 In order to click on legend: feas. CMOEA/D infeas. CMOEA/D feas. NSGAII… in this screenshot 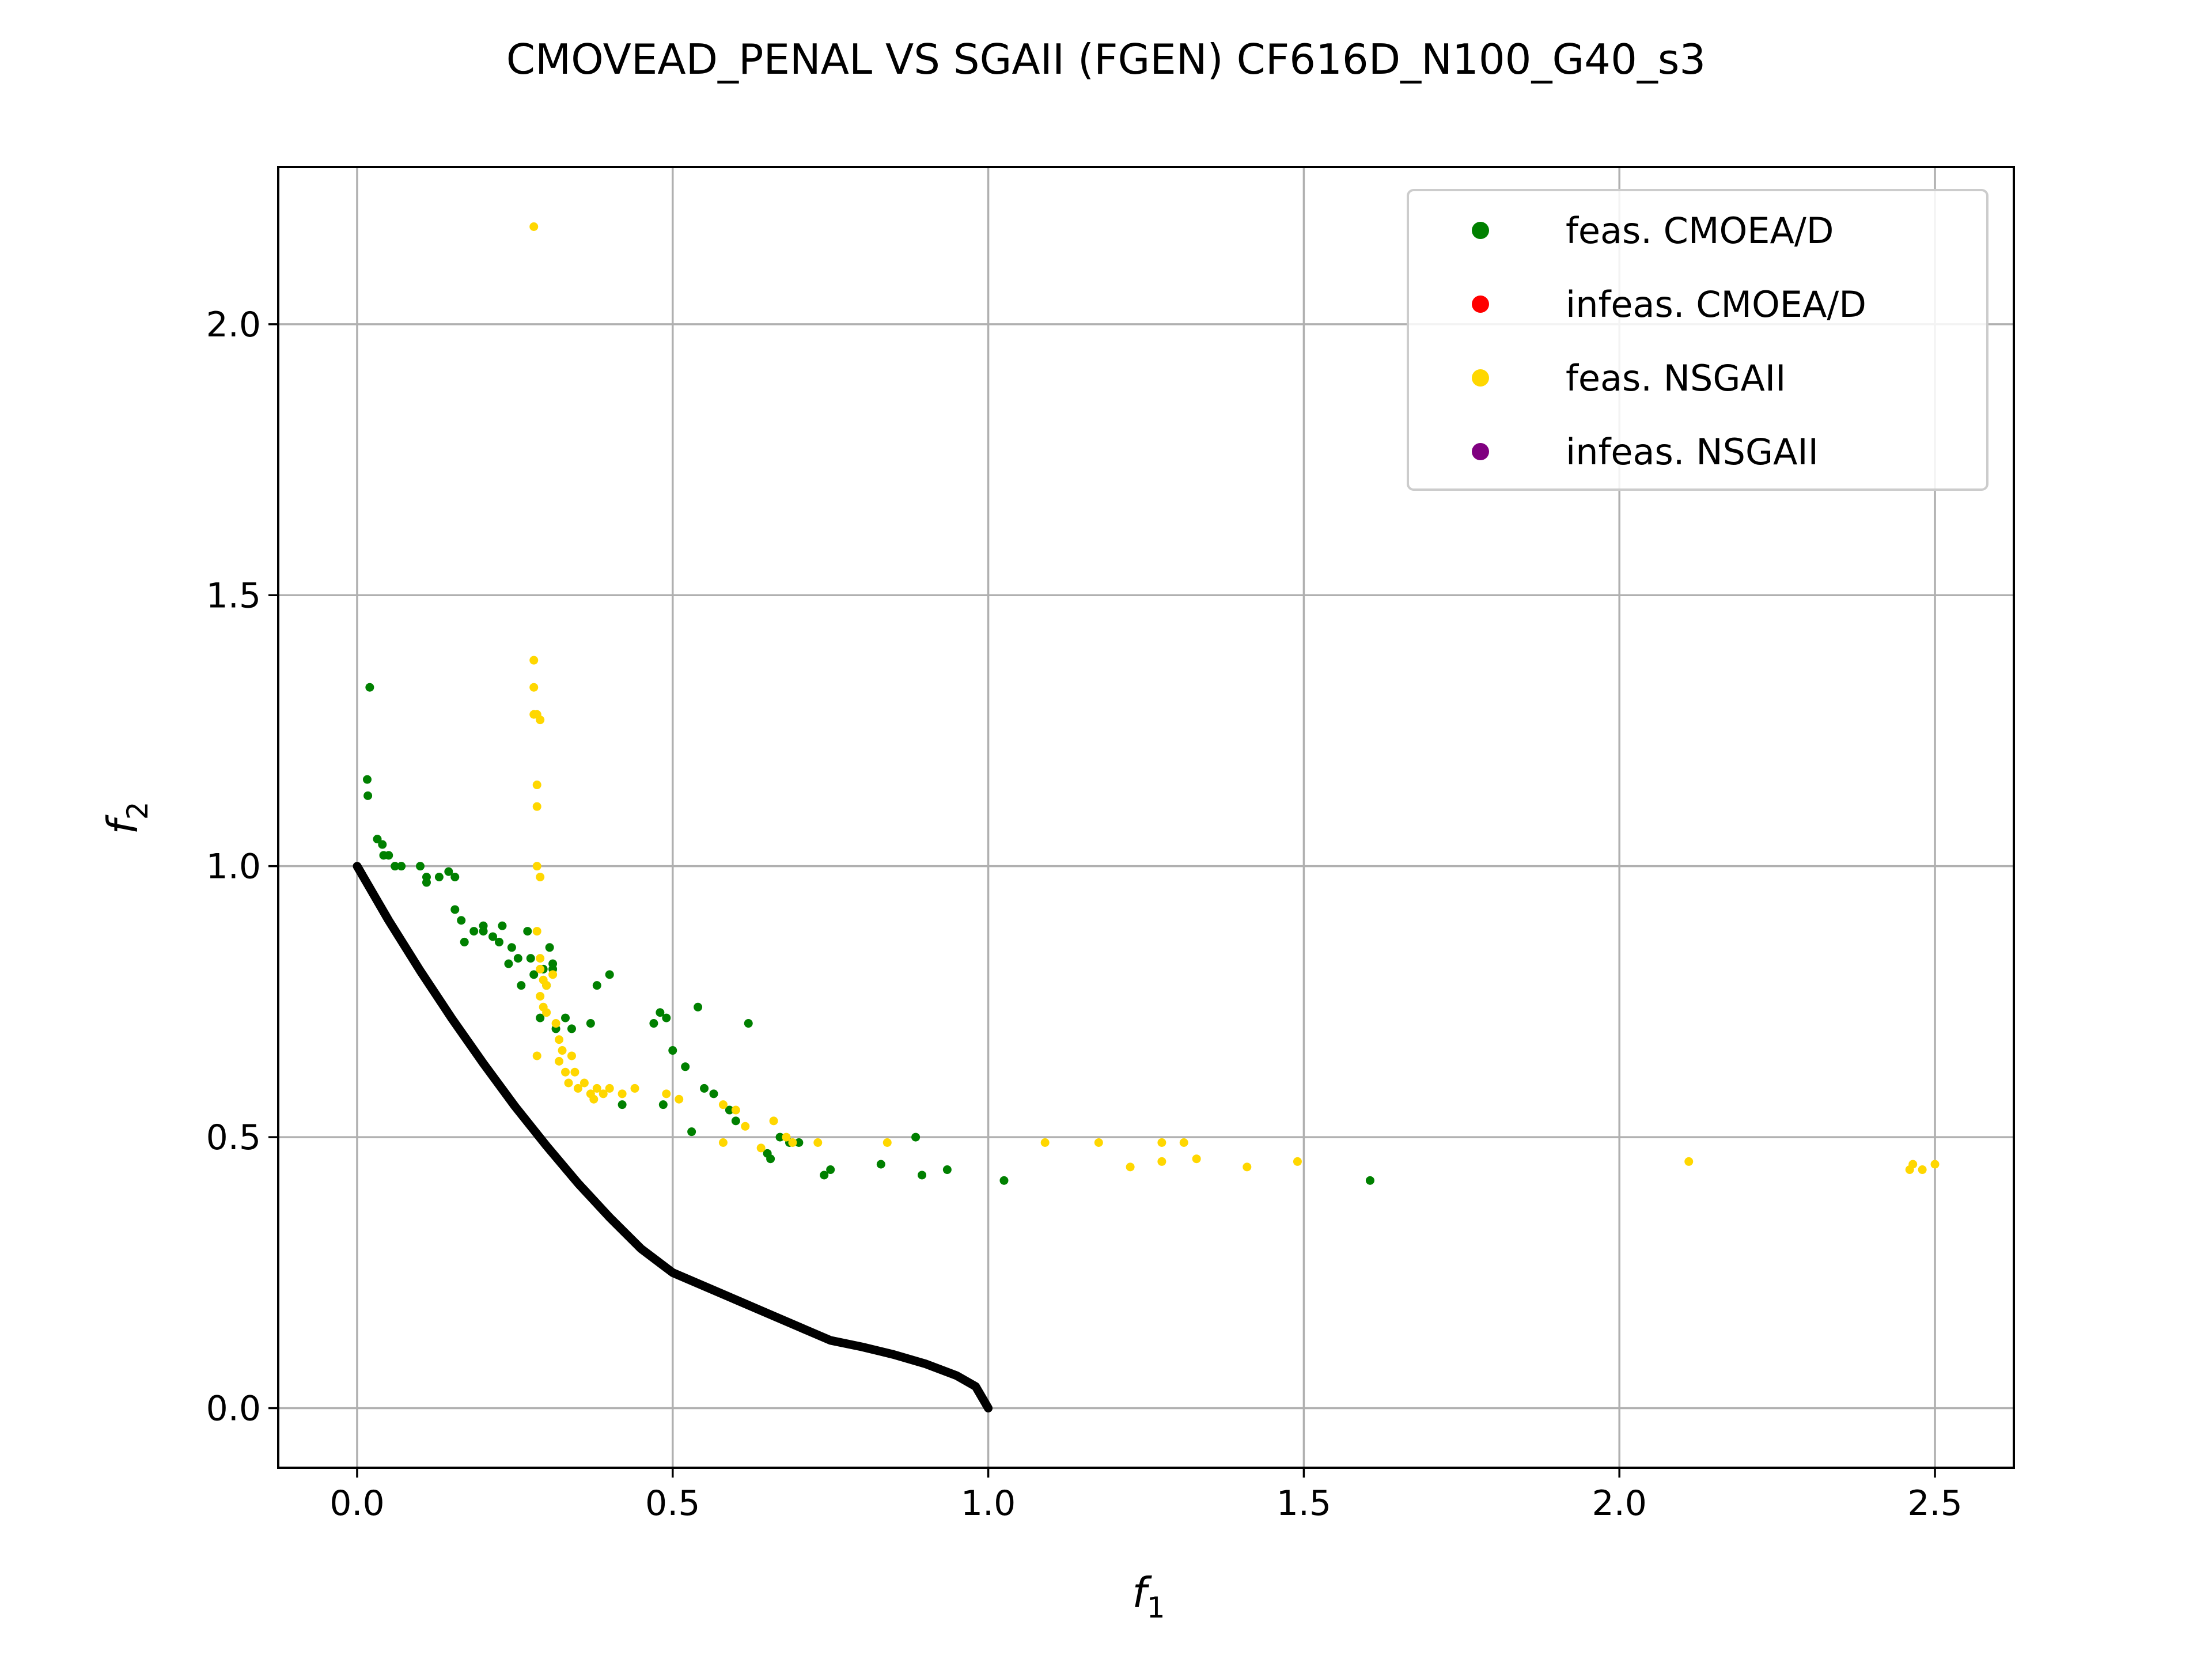, I will do `click(1697, 340)`.